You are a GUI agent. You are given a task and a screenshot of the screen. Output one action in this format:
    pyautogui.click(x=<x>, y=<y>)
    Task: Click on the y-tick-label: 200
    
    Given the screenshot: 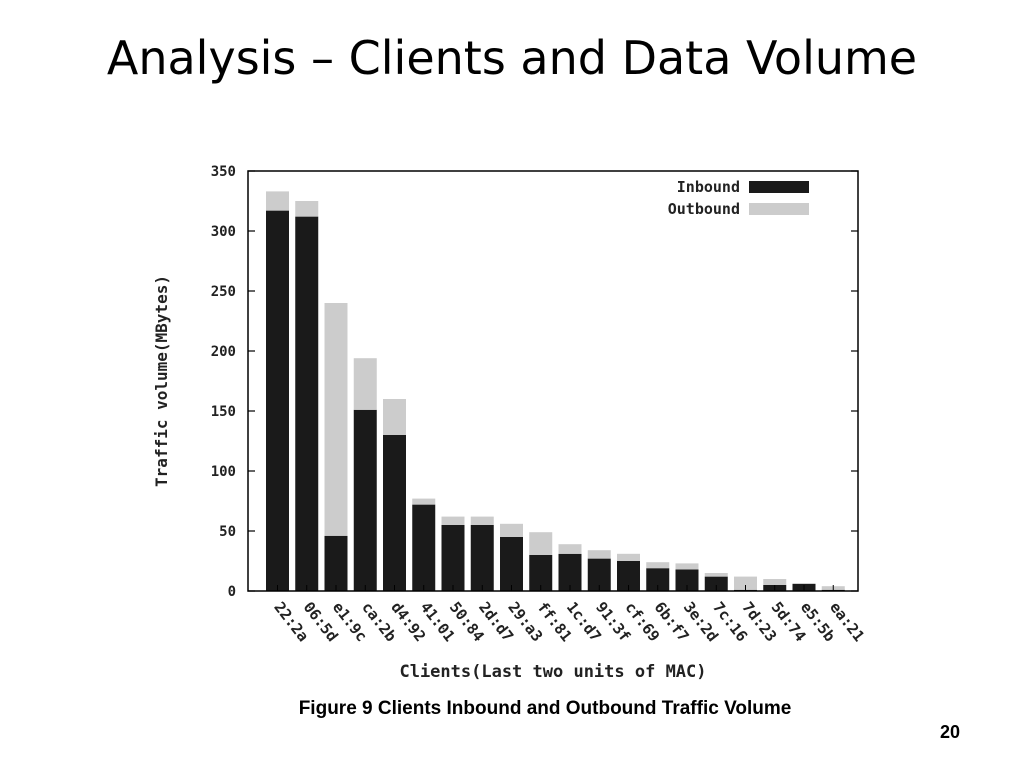 What is the action you would take?
    pyautogui.click(x=223, y=352)
    